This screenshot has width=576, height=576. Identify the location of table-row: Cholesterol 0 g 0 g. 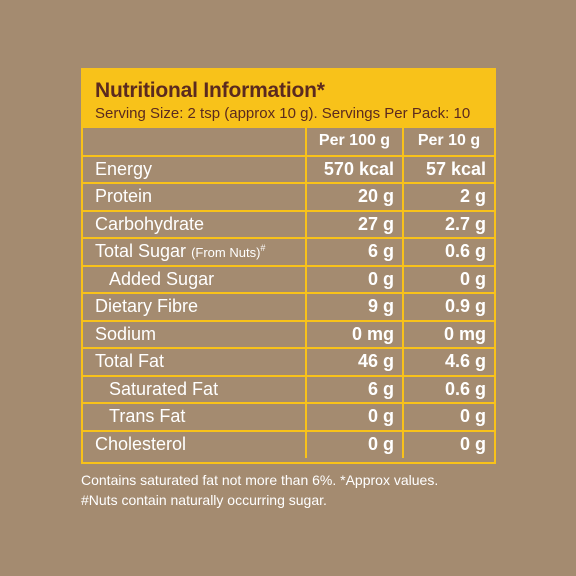
(288, 444).